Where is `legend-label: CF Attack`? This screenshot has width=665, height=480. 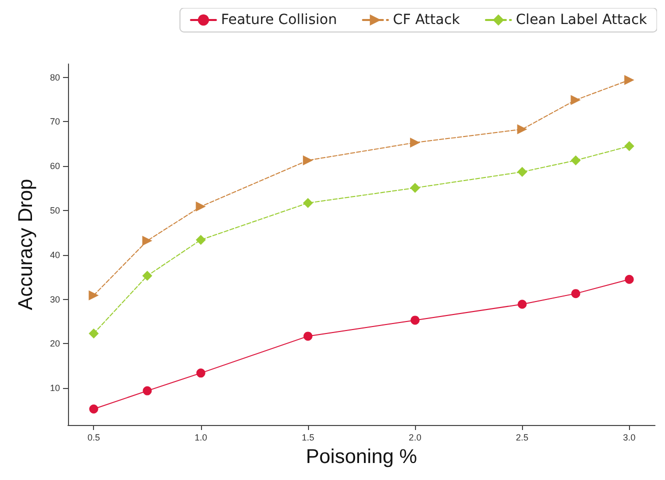 legend-label: CF Attack is located at coordinates (426, 20).